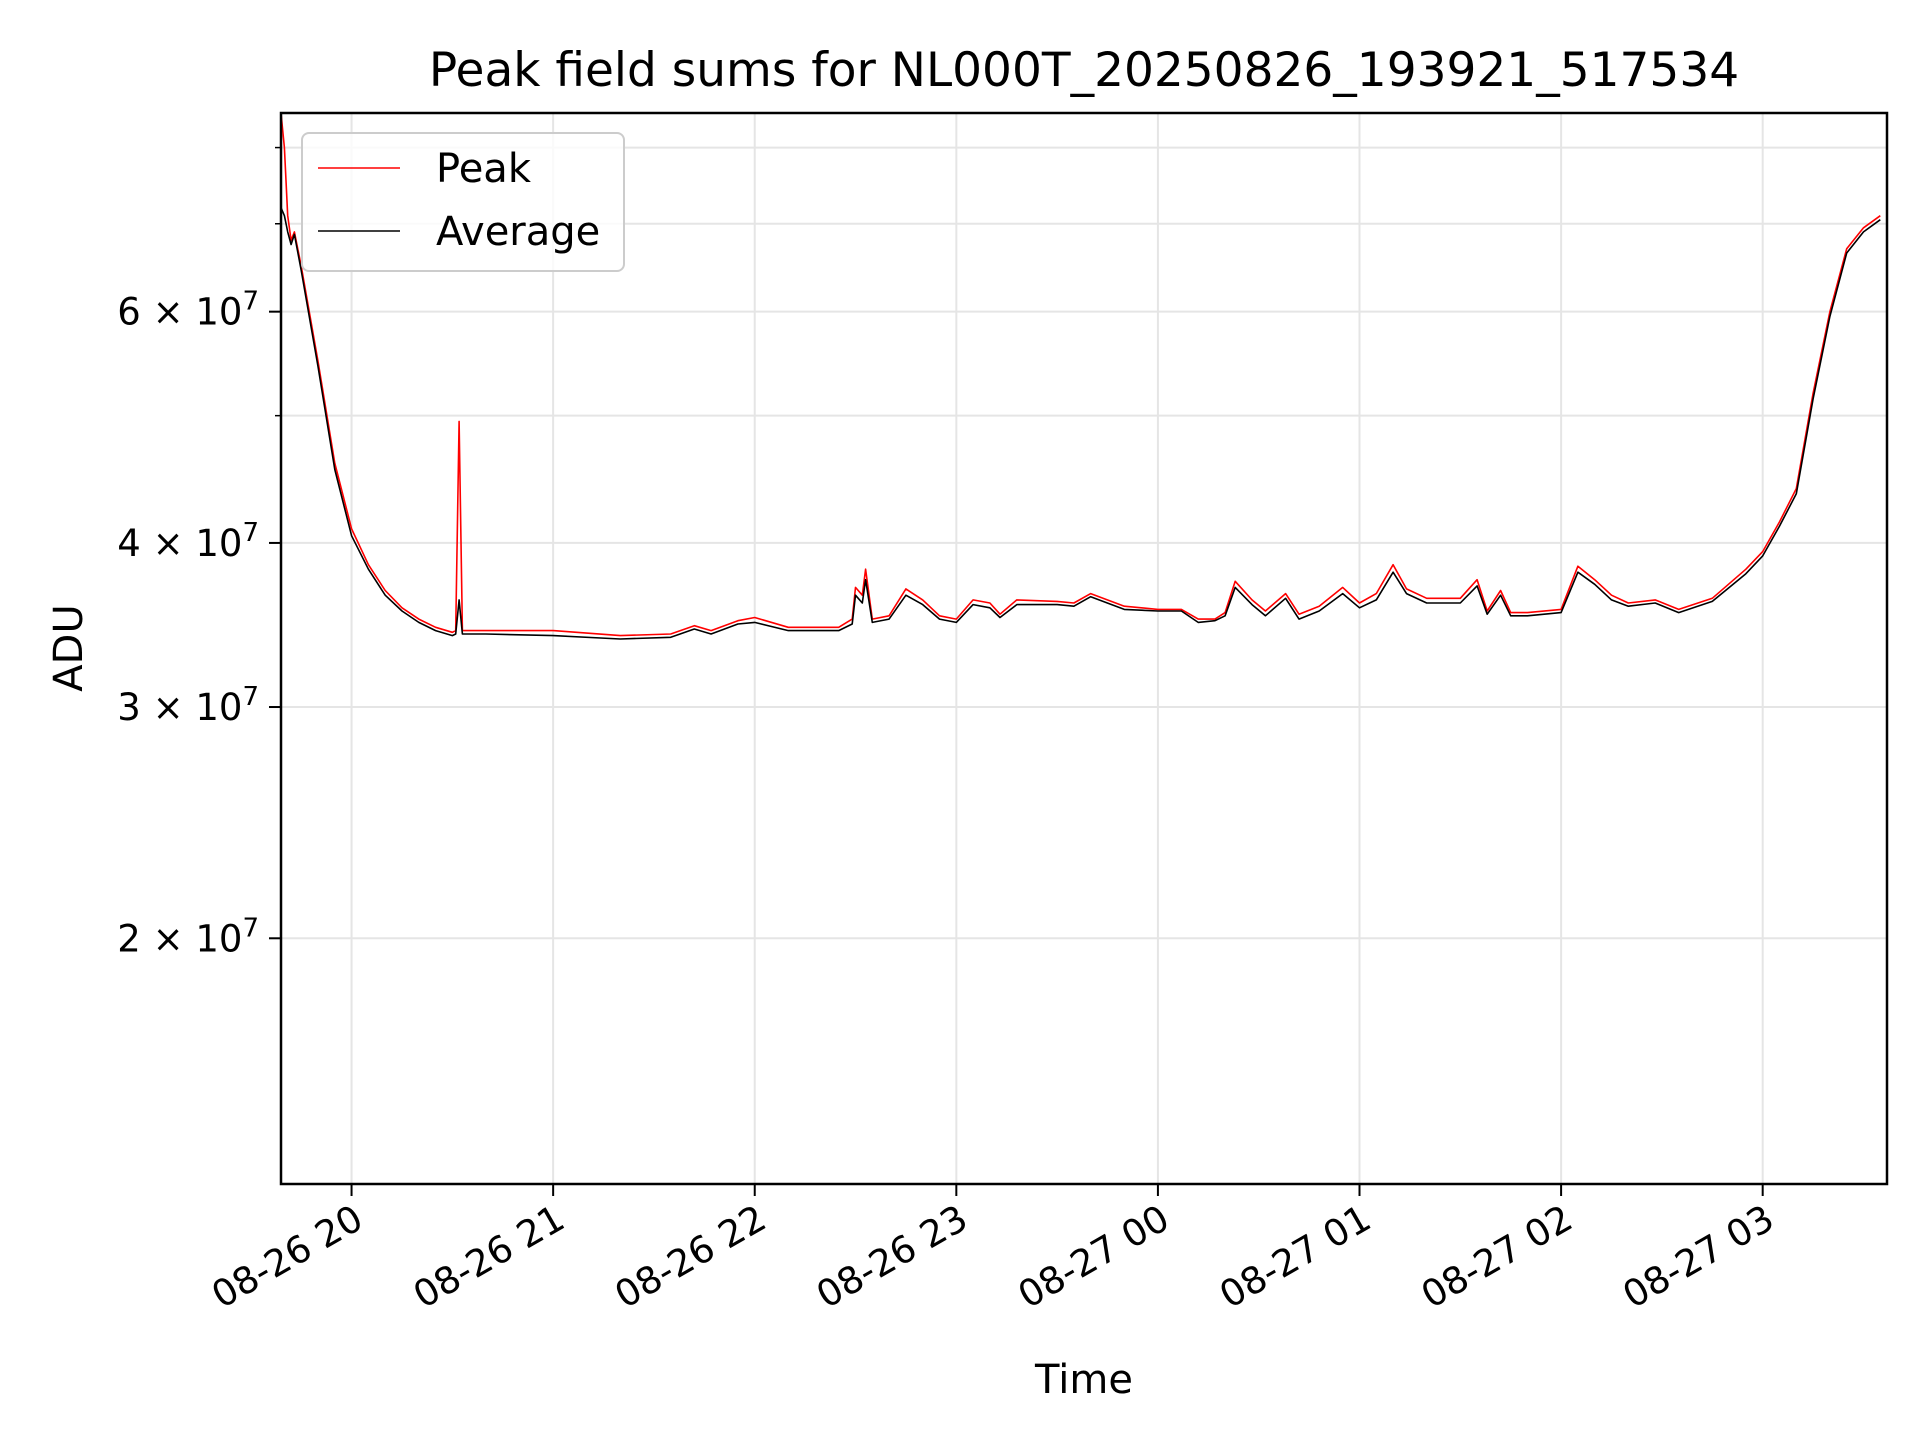  I want to click on y-tick-mantissa: 4, so click(129, 543).